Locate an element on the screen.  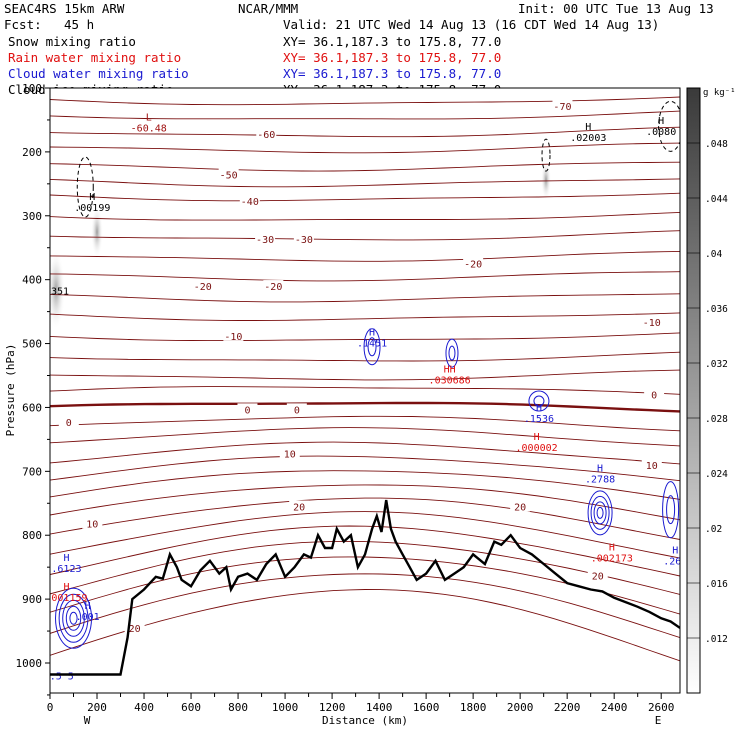
shading-ice-mid is located at coordinates (546, 180).